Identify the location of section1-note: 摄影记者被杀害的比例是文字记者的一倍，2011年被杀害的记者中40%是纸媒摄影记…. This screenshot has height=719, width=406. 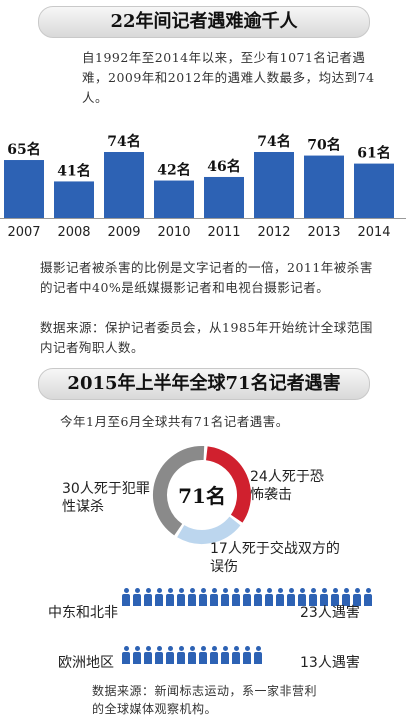
(206, 277).